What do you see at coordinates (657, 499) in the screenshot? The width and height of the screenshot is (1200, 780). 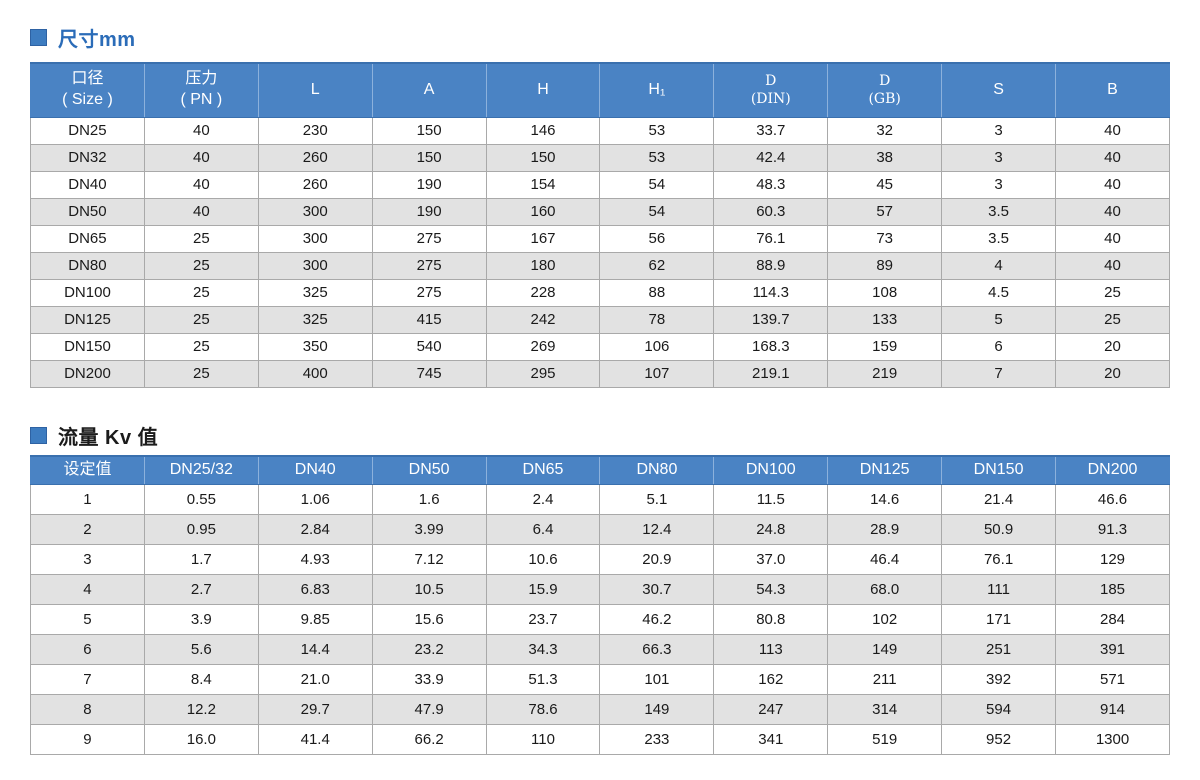 I see `table-cell: 5.1` at bounding box center [657, 499].